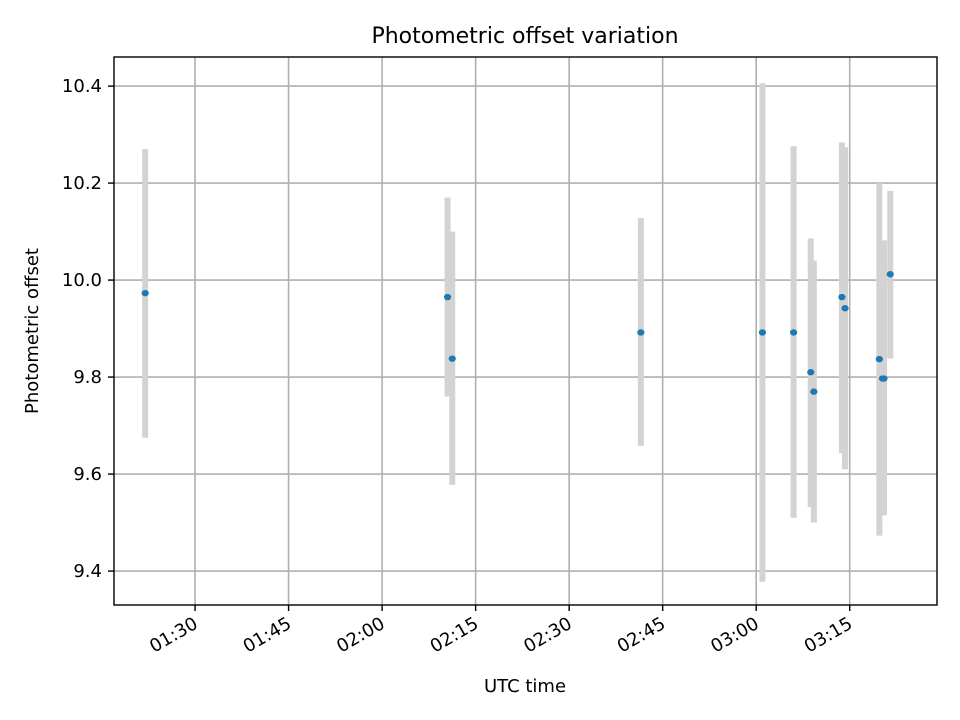 Image resolution: width=960 pixels, height=720 pixels. I want to click on chart-title: Photometric offset variation, so click(524, 36).